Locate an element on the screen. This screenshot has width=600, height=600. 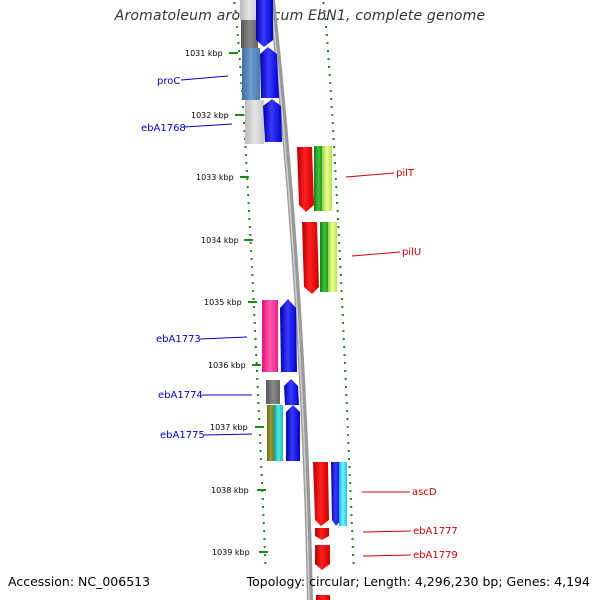
gene-label-ebA1774: ebA1774 is located at coordinates (180, 395).